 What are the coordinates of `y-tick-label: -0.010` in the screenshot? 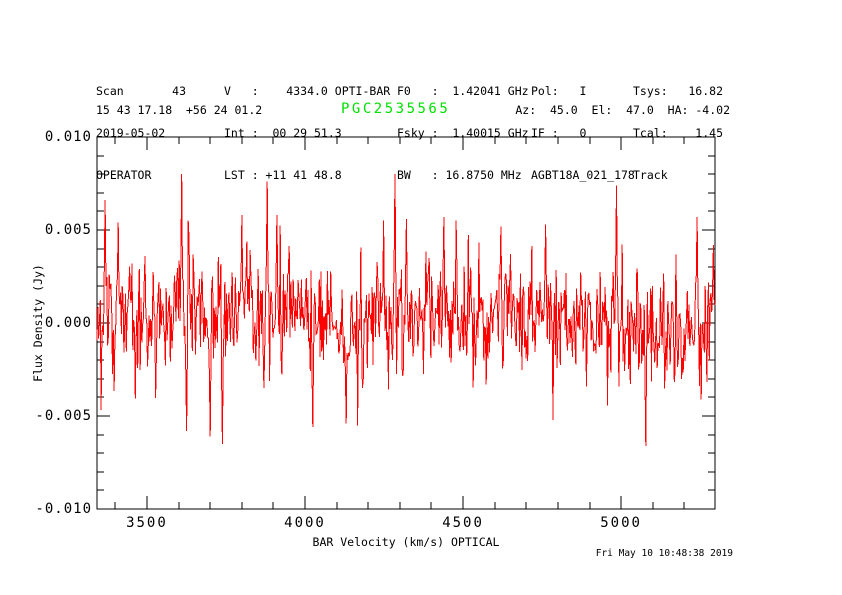 It's located at (63, 509).